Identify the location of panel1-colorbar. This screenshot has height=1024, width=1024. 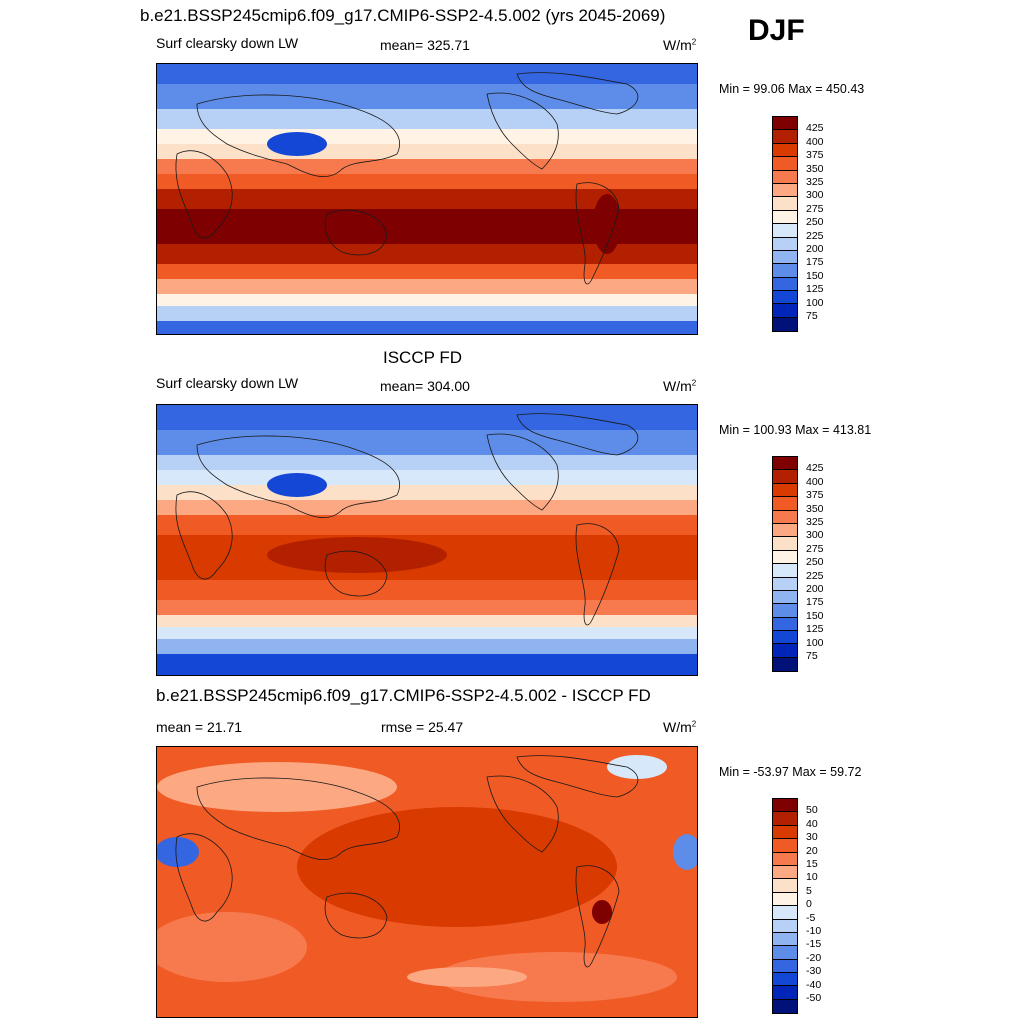
(785, 224).